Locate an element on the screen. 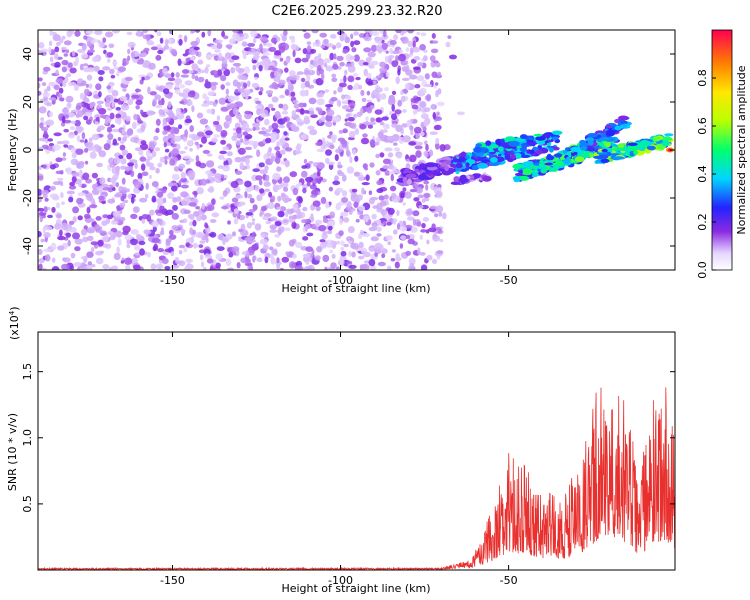 The image size is (750, 600). colorbar-tick-label: 0.0 is located at coordinates (702, 270).